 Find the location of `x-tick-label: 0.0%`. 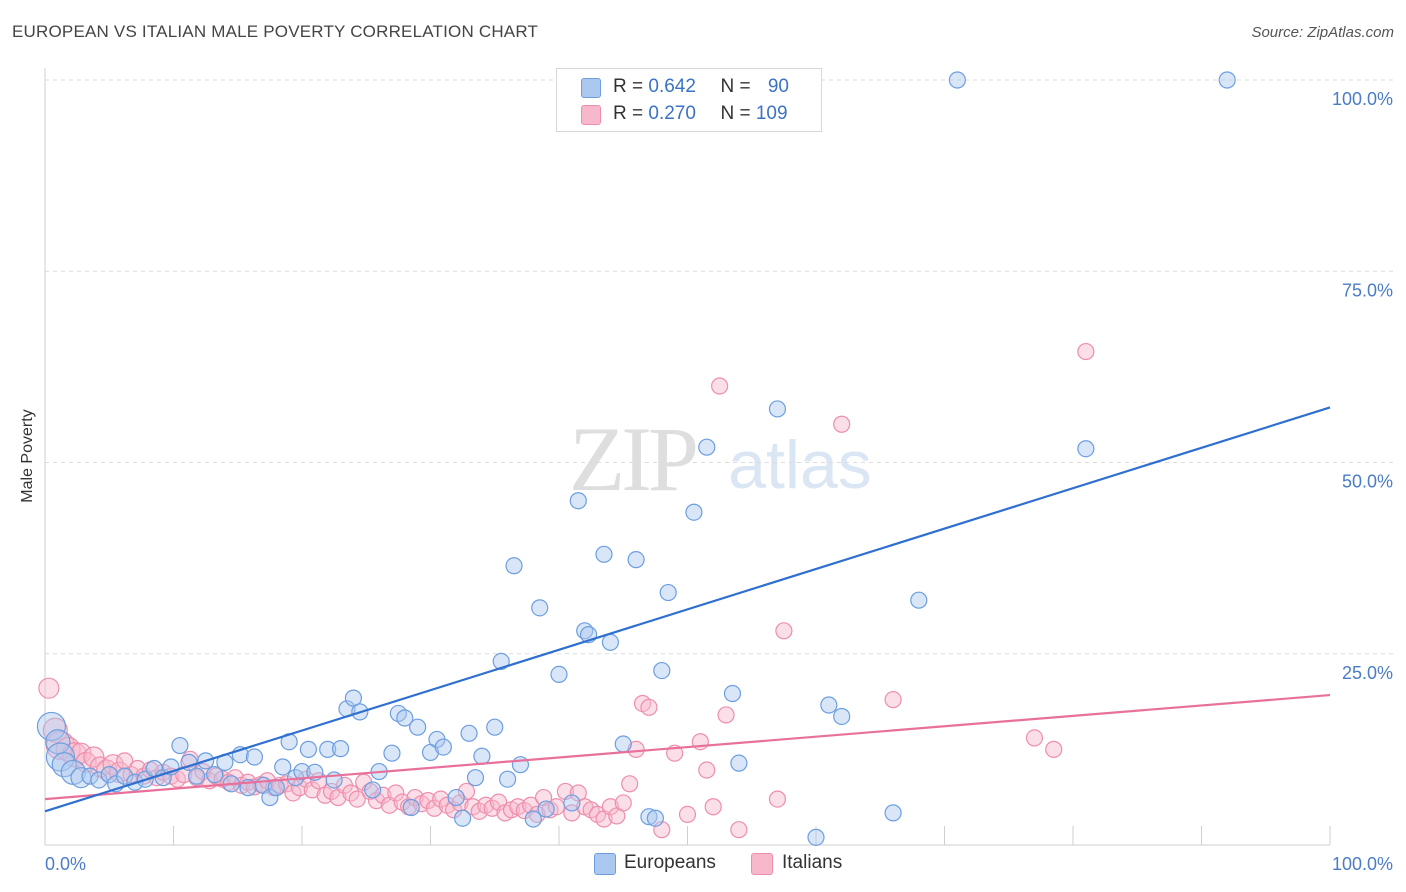

x-tick-label: 0.0% is located at coordinates (65, 864).